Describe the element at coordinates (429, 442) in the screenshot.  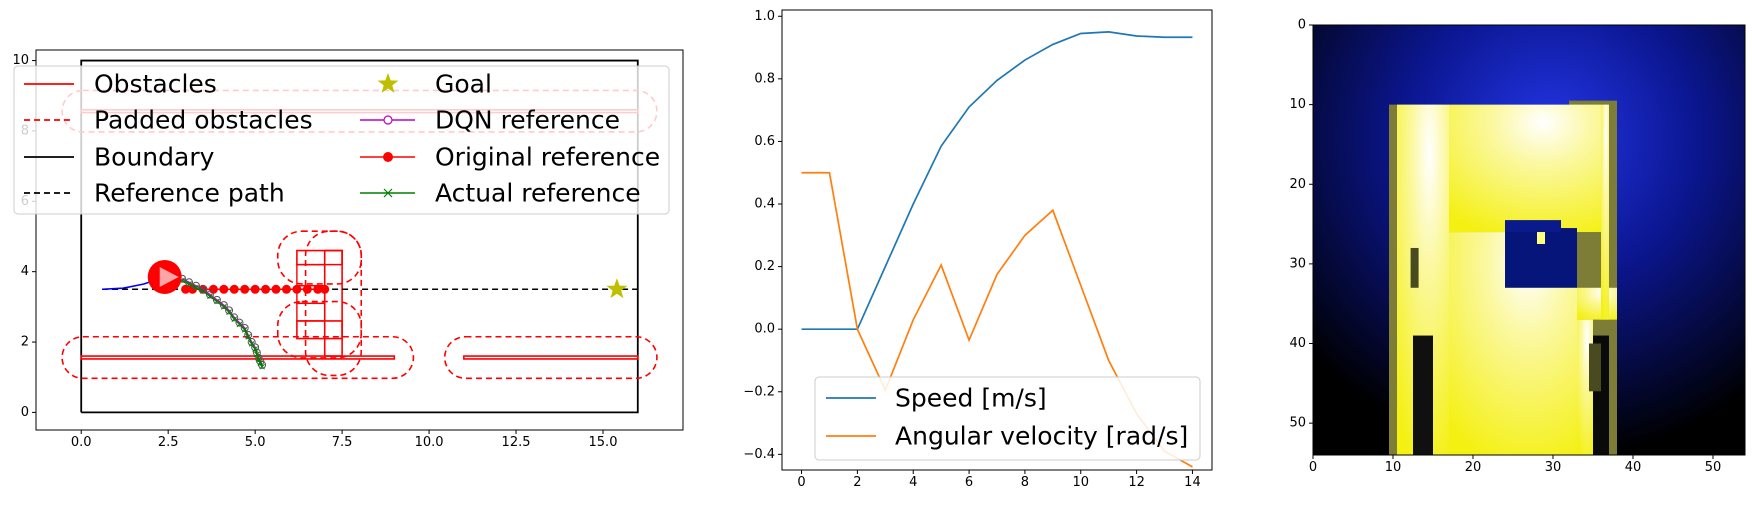
I see `x-tick-label: 10.0` at that location.